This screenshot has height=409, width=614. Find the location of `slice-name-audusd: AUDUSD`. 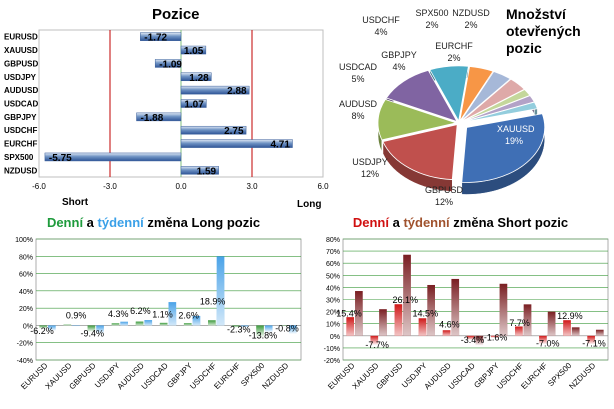

slice-name-audusd: AUDUSD is located at coordinates (358, 104).